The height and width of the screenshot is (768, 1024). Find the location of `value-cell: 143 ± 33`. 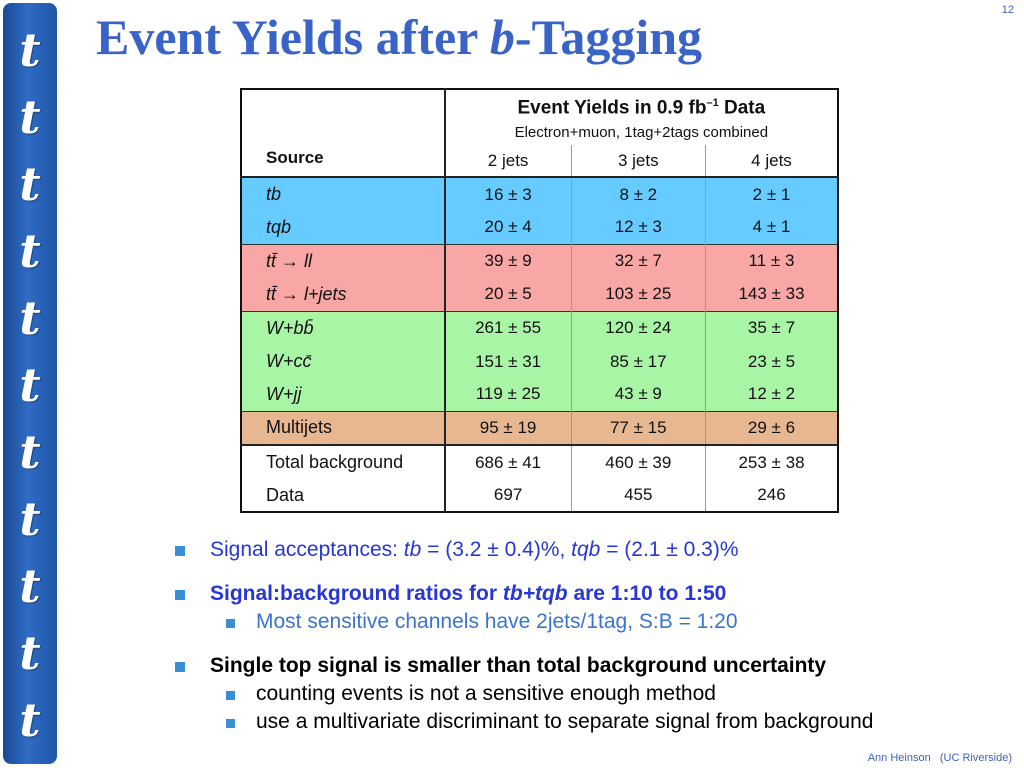

value-cell: 143 ± 33 is located at coordinates (771, 294).